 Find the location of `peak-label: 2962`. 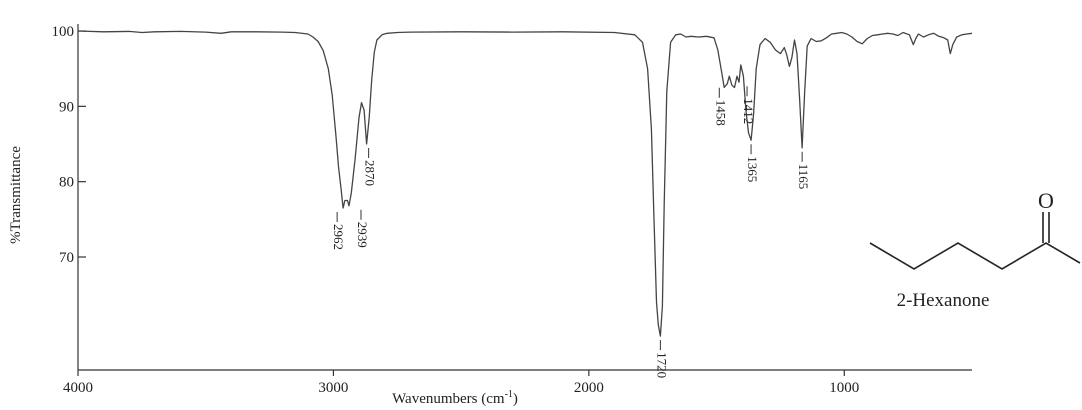

peak-label: 2962 is located at coordinates (338, 237).